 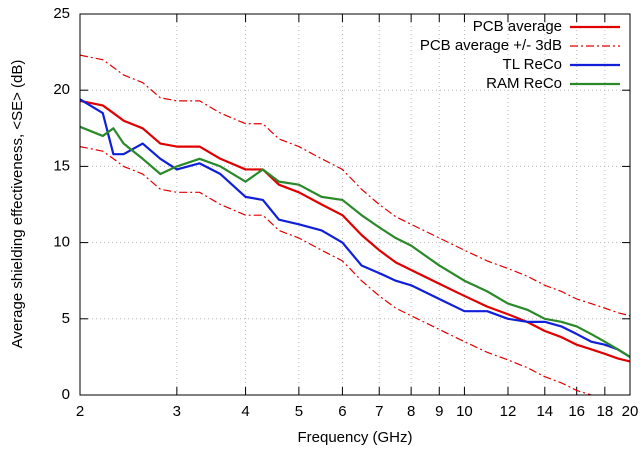 What do you see at coordinates (532, 64) in the screenshot?
I see `legend-label: TL ReCo` at bounding box center [532, 64].